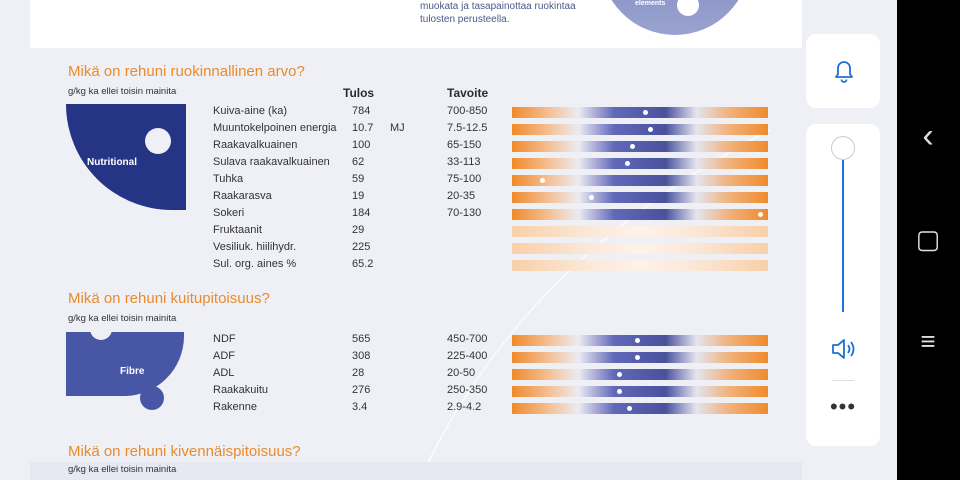 The image size is (960, 480). What do you see at coordinates (235, 407) in the screenshot?
I see `row-label: Rakenne` at bounding box center [235, 407].